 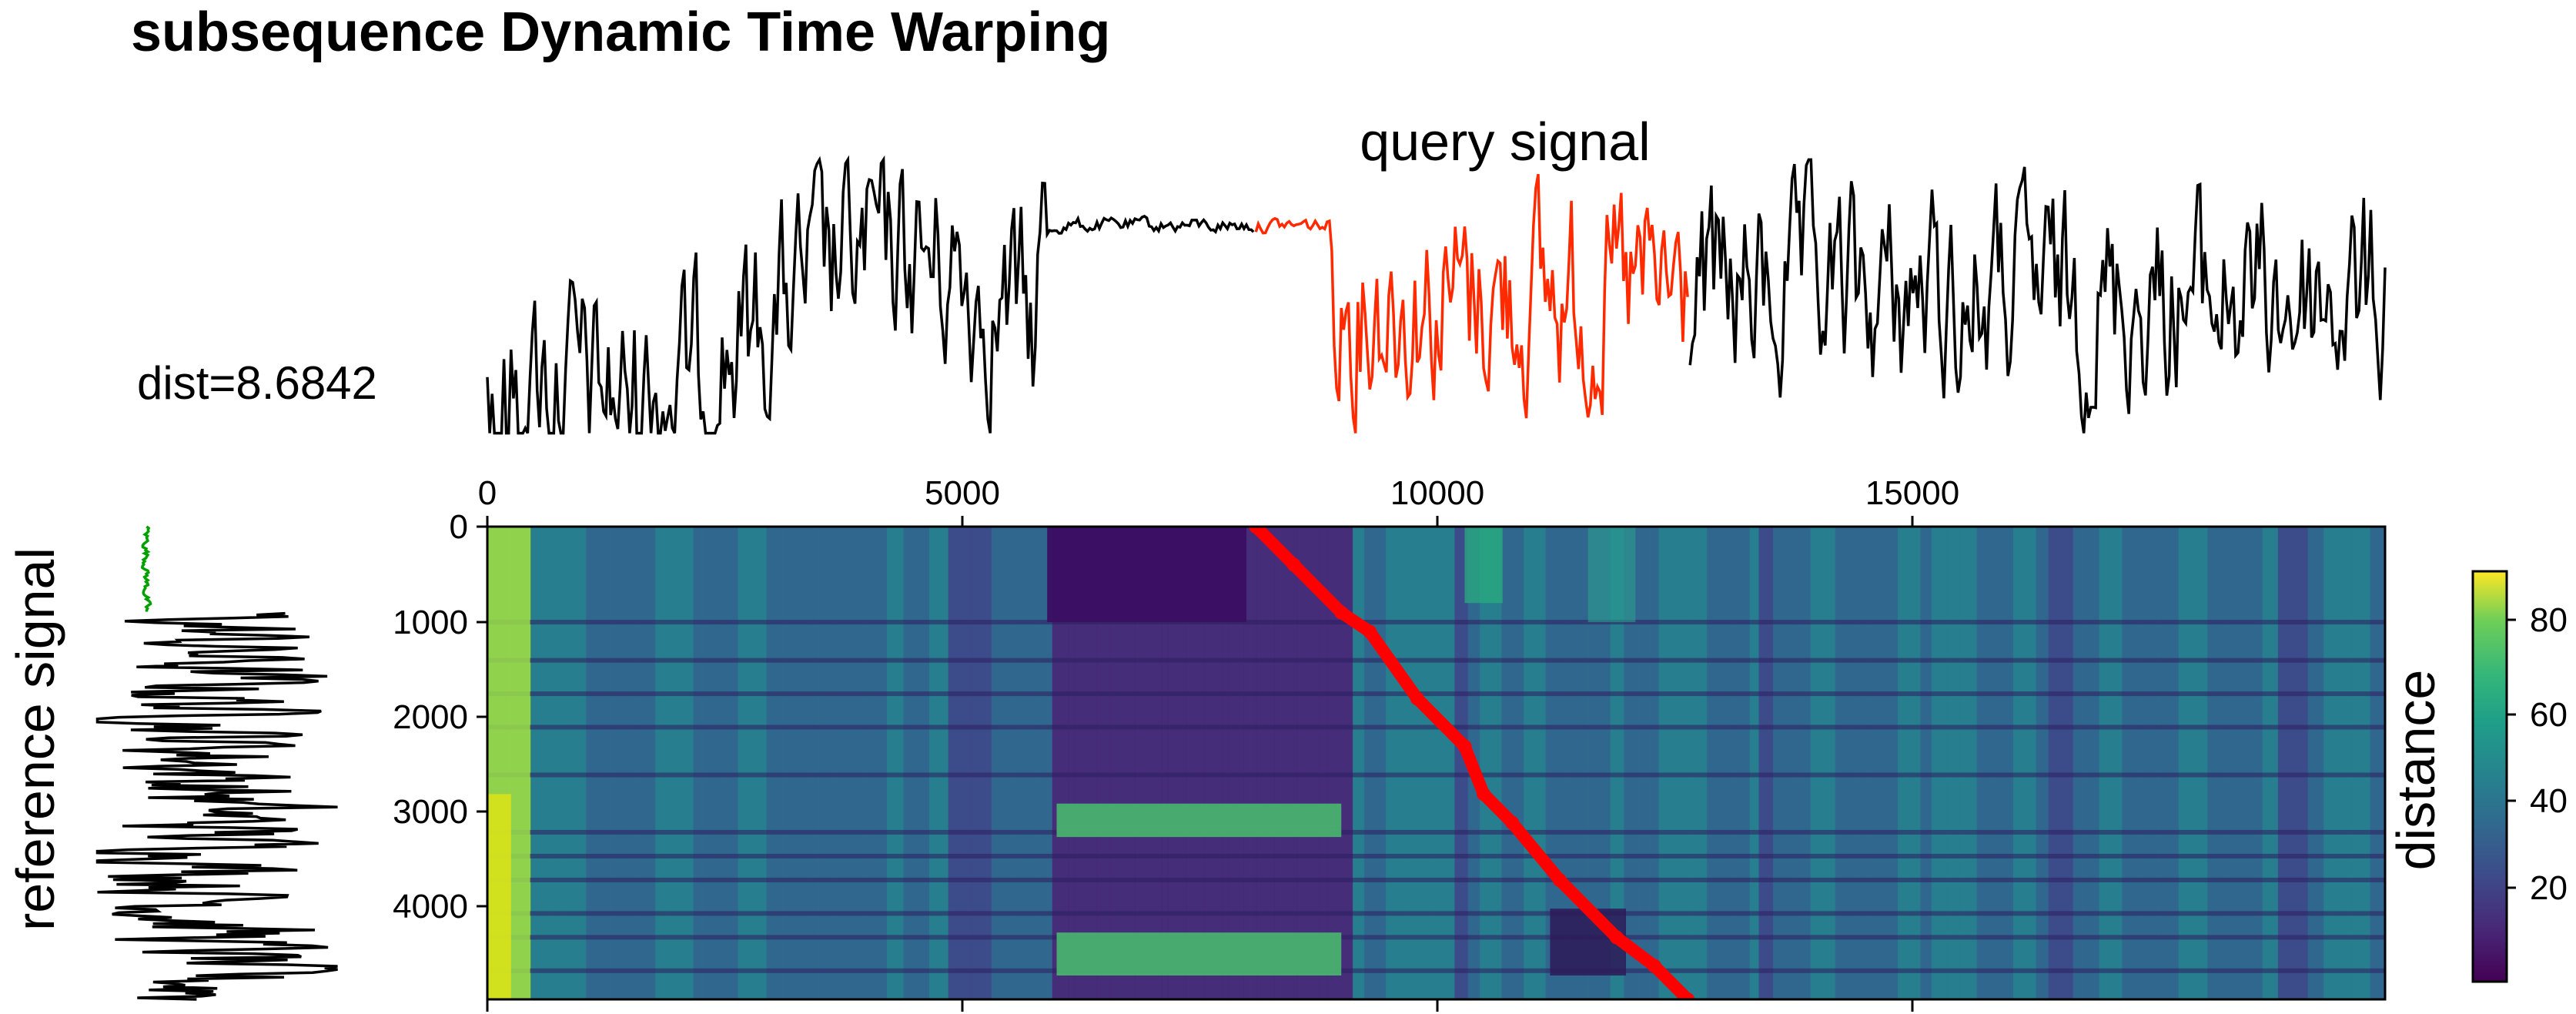 What do you see at coordinates (257, 383) in the screenshot?
I see `distance-readout: dist=8.6842` at bounding box center [257, 383].